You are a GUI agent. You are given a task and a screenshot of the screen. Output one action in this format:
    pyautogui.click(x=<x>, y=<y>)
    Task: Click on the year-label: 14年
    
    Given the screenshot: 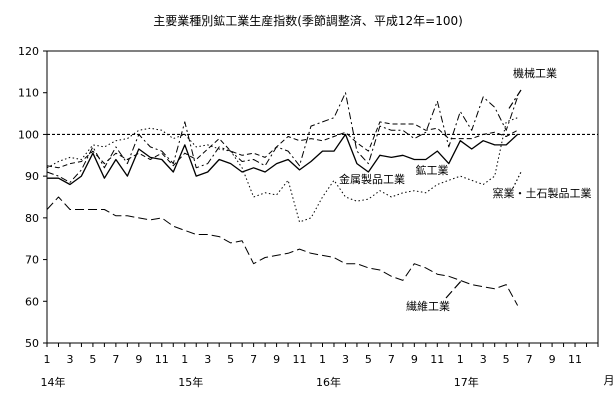 What is the action you would take?
    pyautogui.click(x=53, y=382)
    